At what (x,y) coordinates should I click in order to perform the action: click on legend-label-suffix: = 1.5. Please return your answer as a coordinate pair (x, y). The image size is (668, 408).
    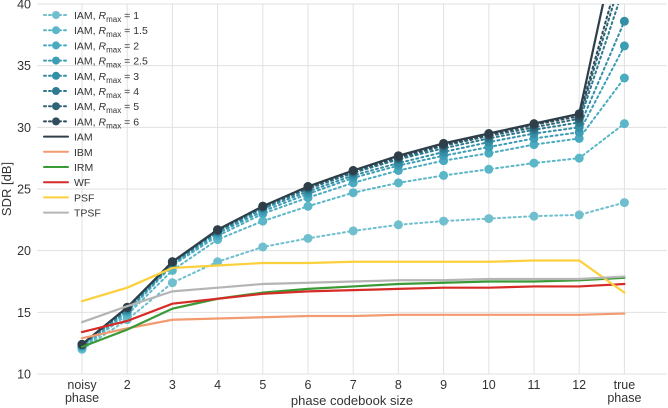
    Looking at the image, I should click on (134, 31).